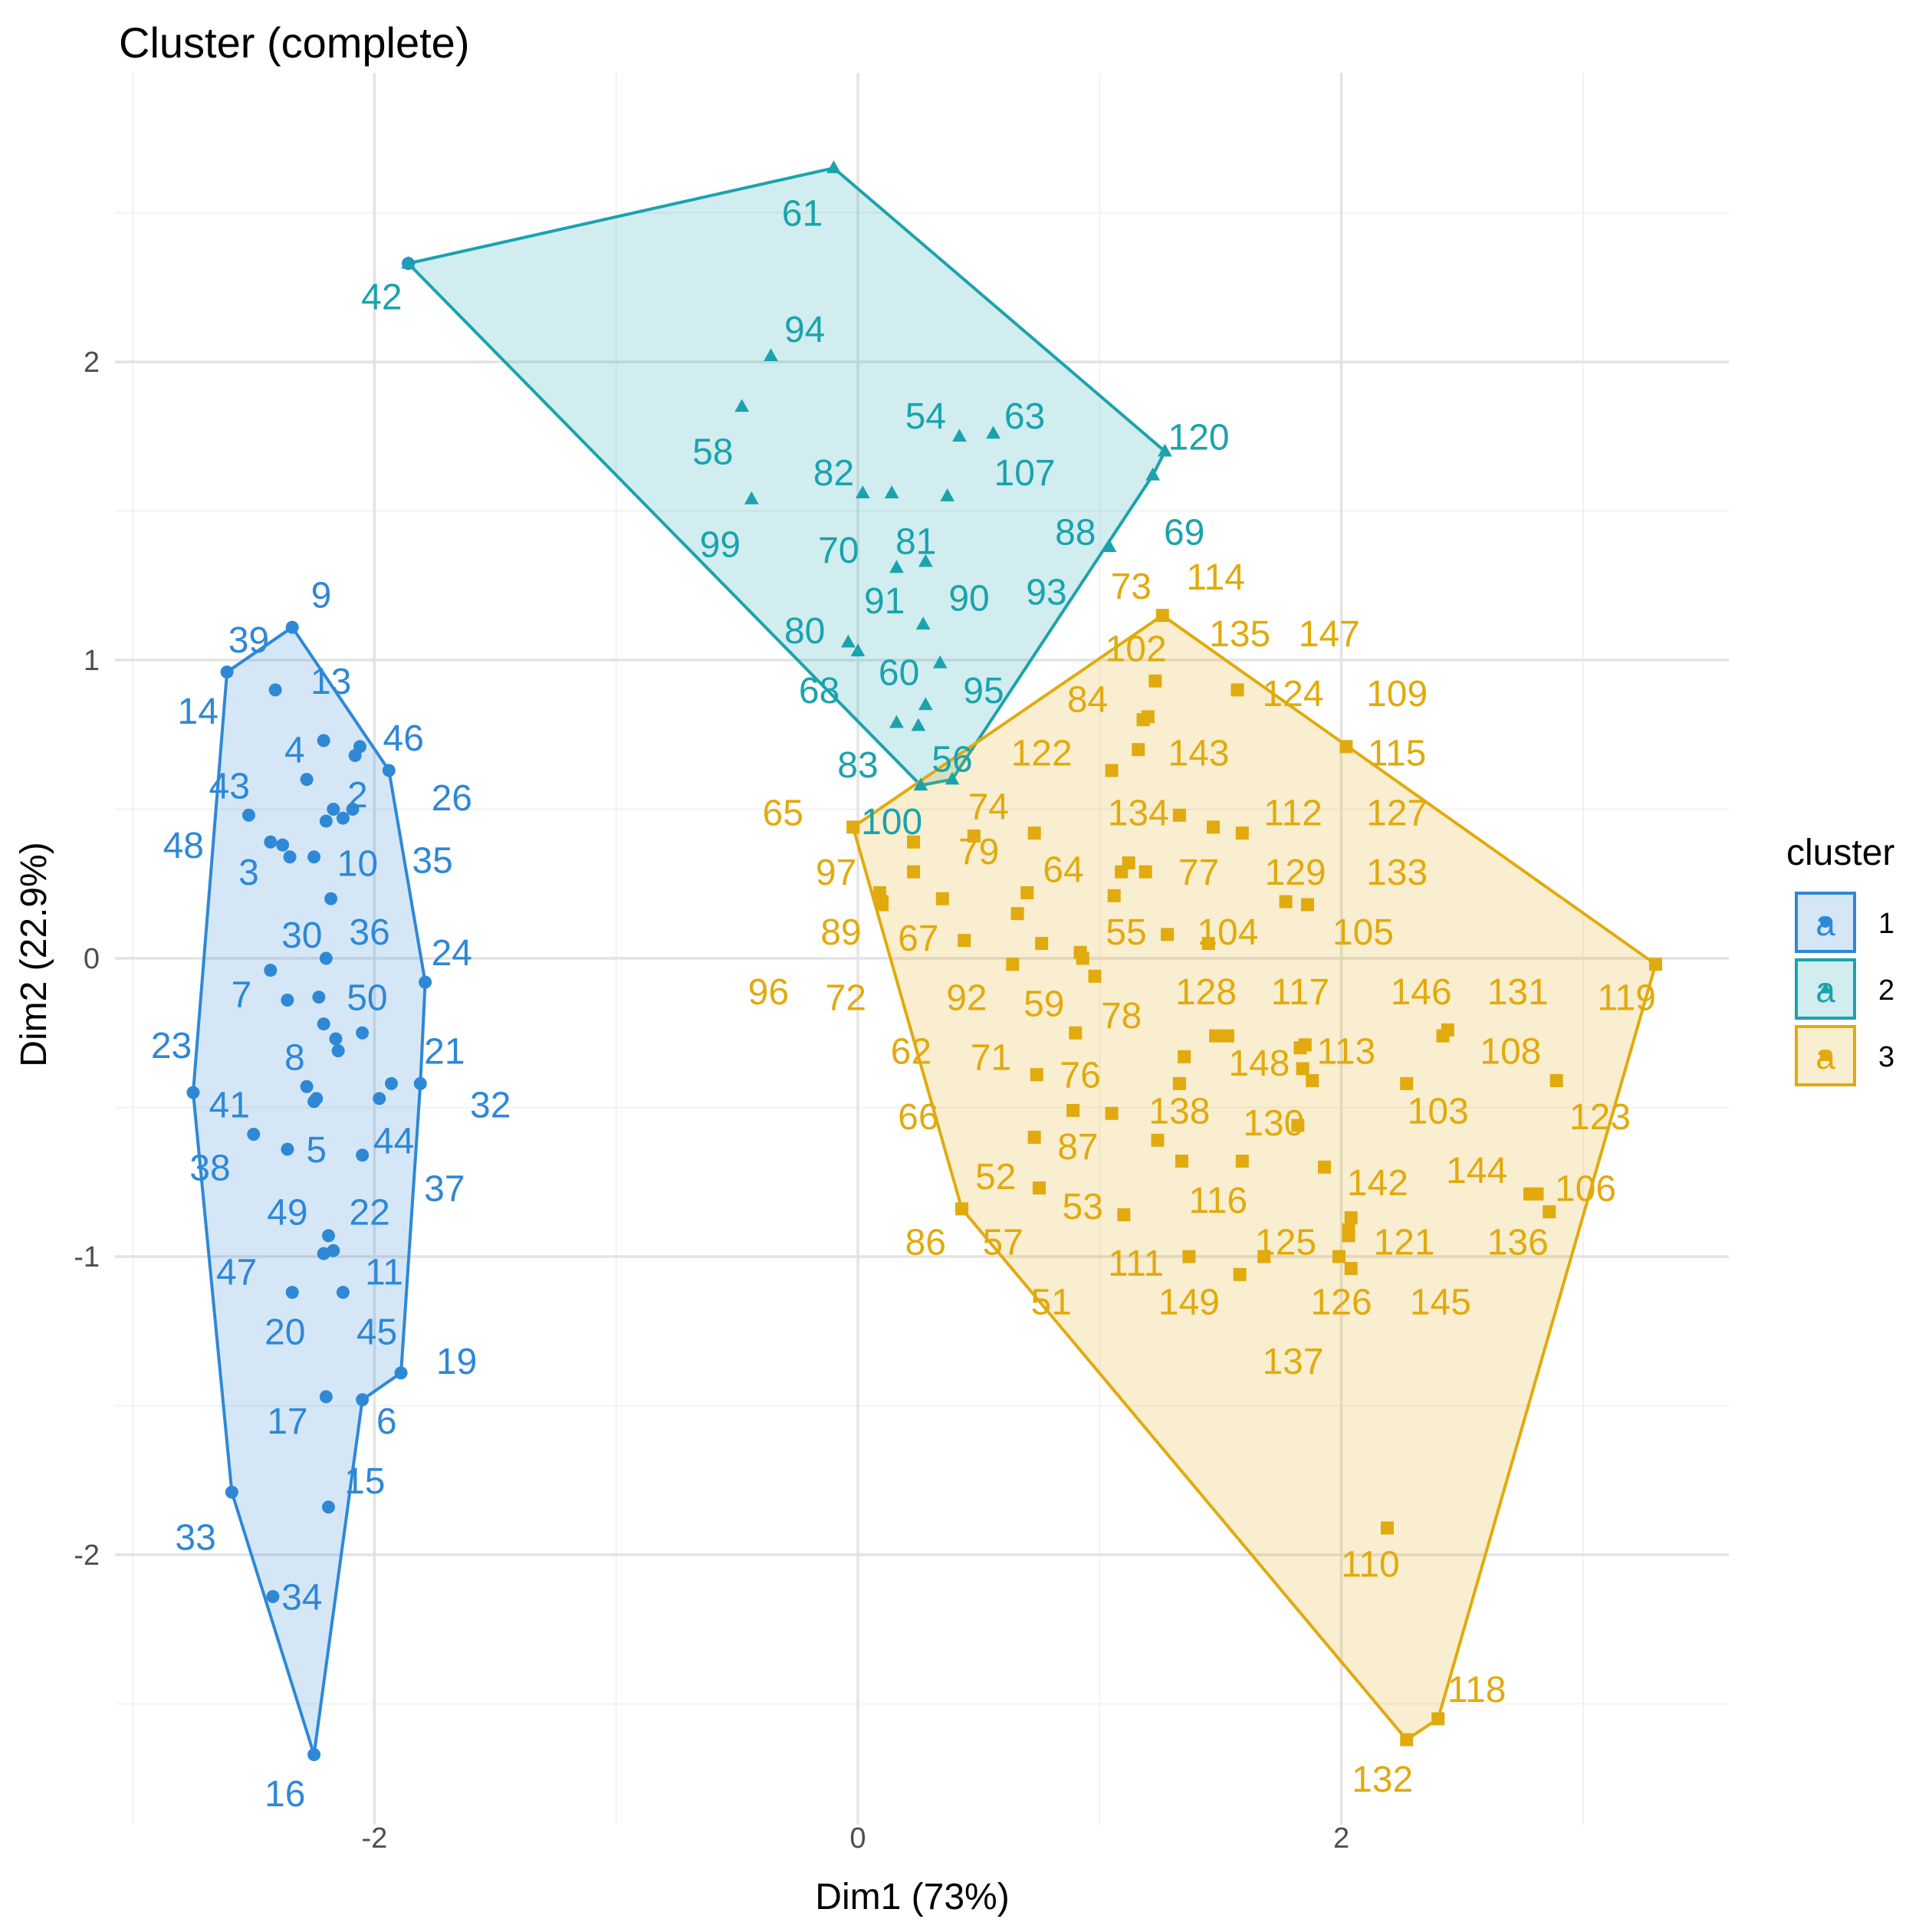  What do you see at coordinates (92, 959) in the screenshot?
I see `y-tick-label: 0` at bounding box center [92, 959].